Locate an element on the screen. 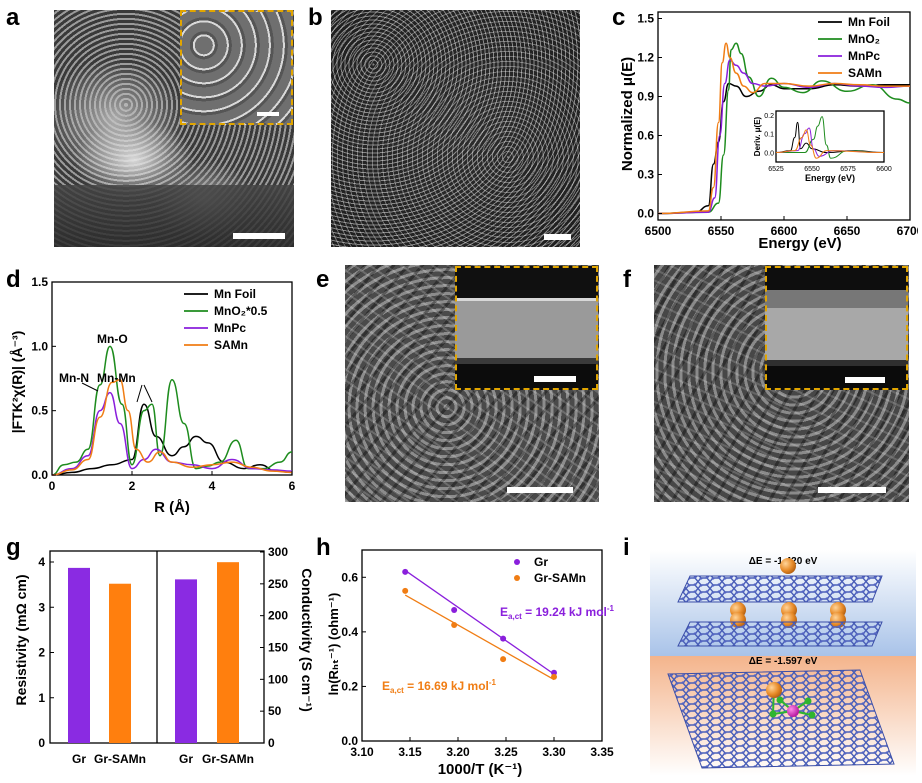 The height and width of the screenshot is (783, 922). x-tick-label: 3.30 is located at coordinates (554, 752).